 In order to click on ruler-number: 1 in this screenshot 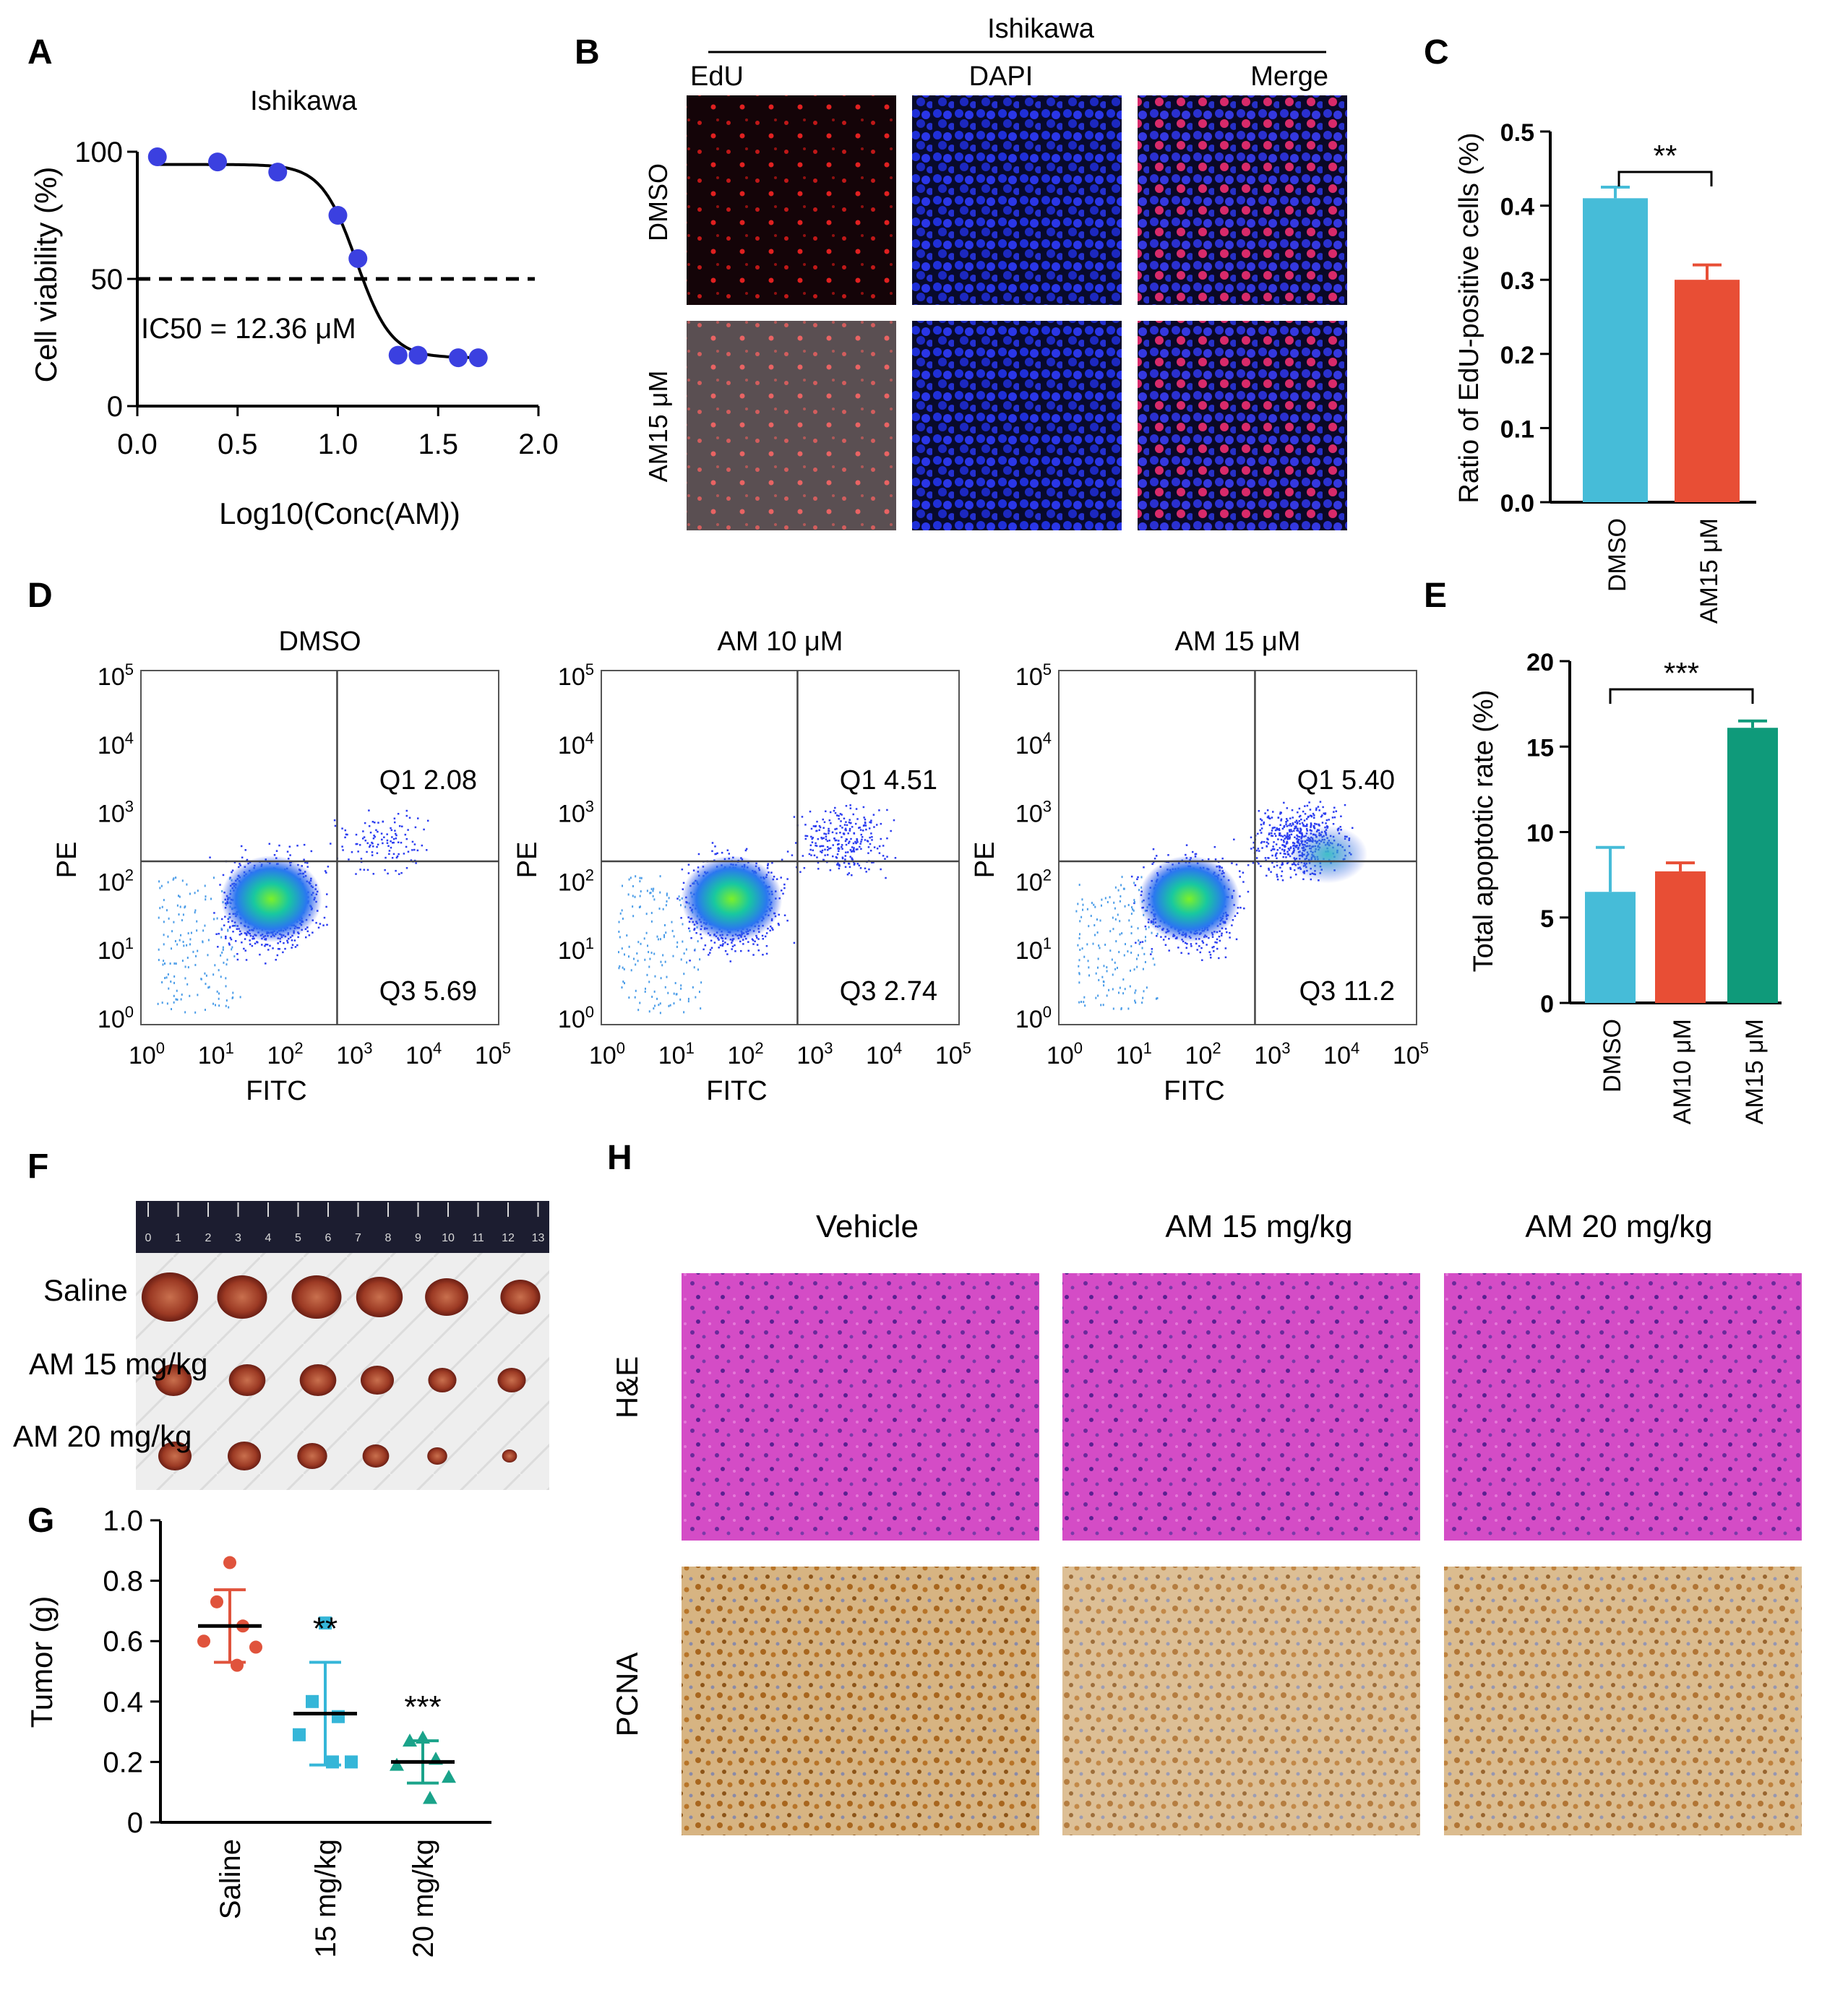, I will do `click(178, 1238)`.